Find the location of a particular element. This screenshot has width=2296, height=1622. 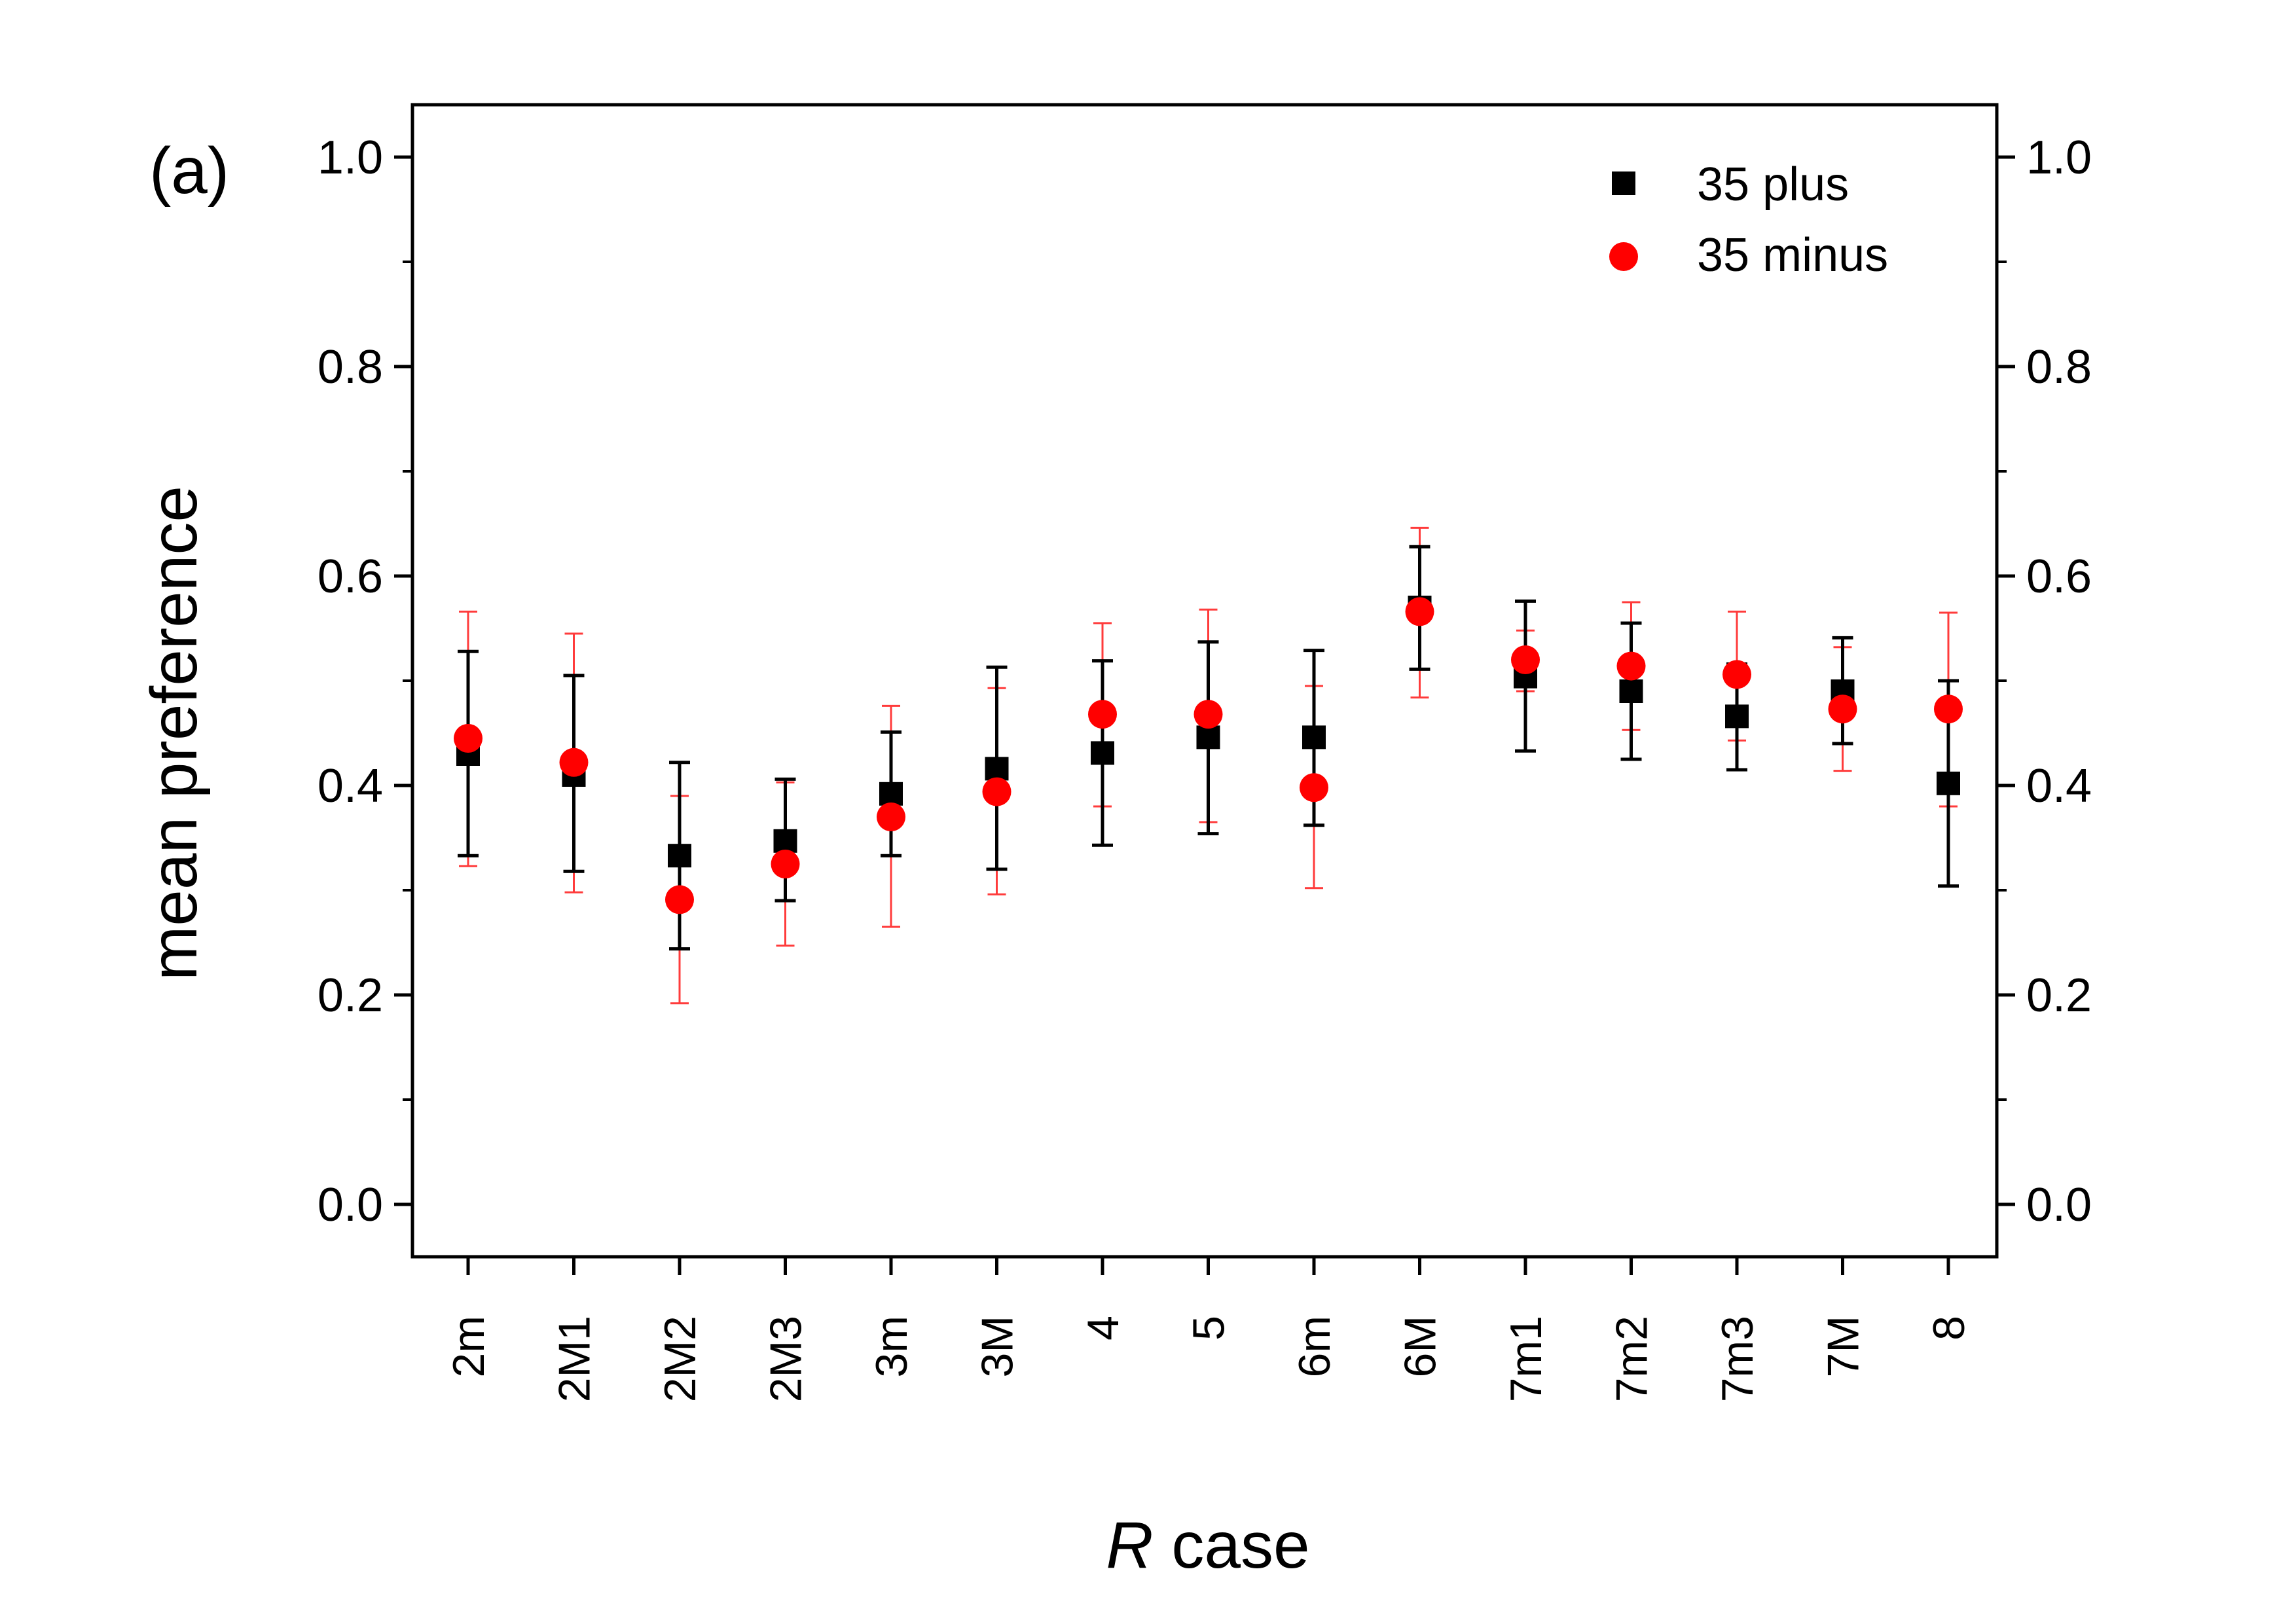

y-tick-label-right: 0.8 is located at coordinates (2059, 367).